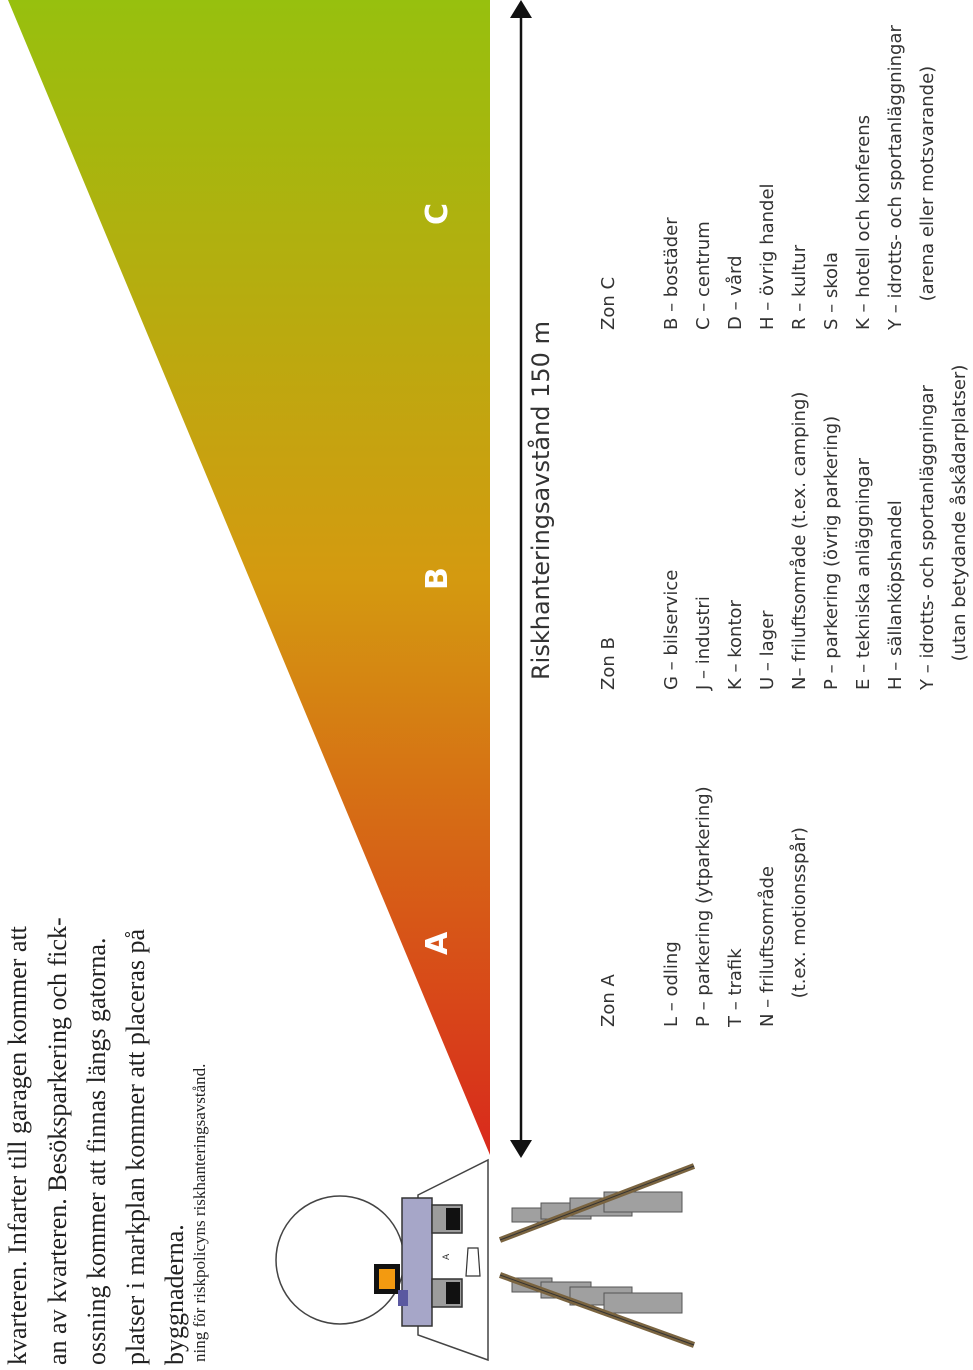  What do you see at coordinates (831, 552) in the screenshot?
I see `zone-b-item: P – parkering (övrig parkering)` at bounding box center [831, 552].